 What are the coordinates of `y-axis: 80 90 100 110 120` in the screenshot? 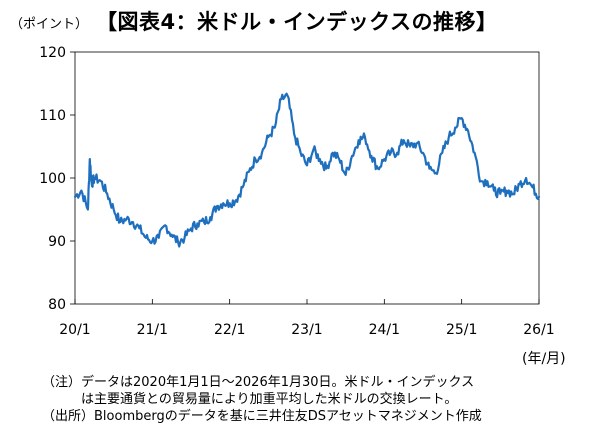 It's located at (57, 179).